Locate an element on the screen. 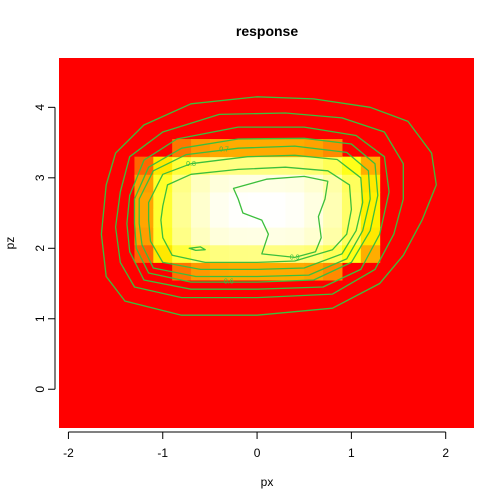  chart-title: response is located at coordinates (267, 31).